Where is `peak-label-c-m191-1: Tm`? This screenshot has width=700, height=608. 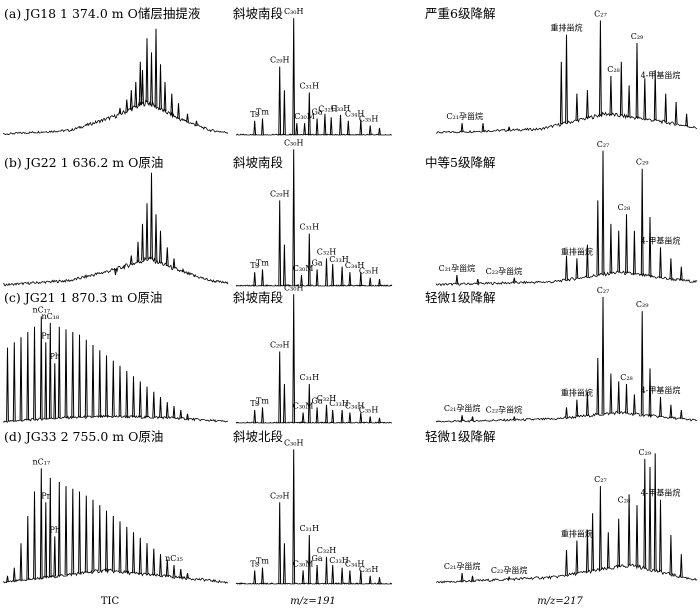 peak-label-c-m191-1: Tm is located at coordinates (262, 400).